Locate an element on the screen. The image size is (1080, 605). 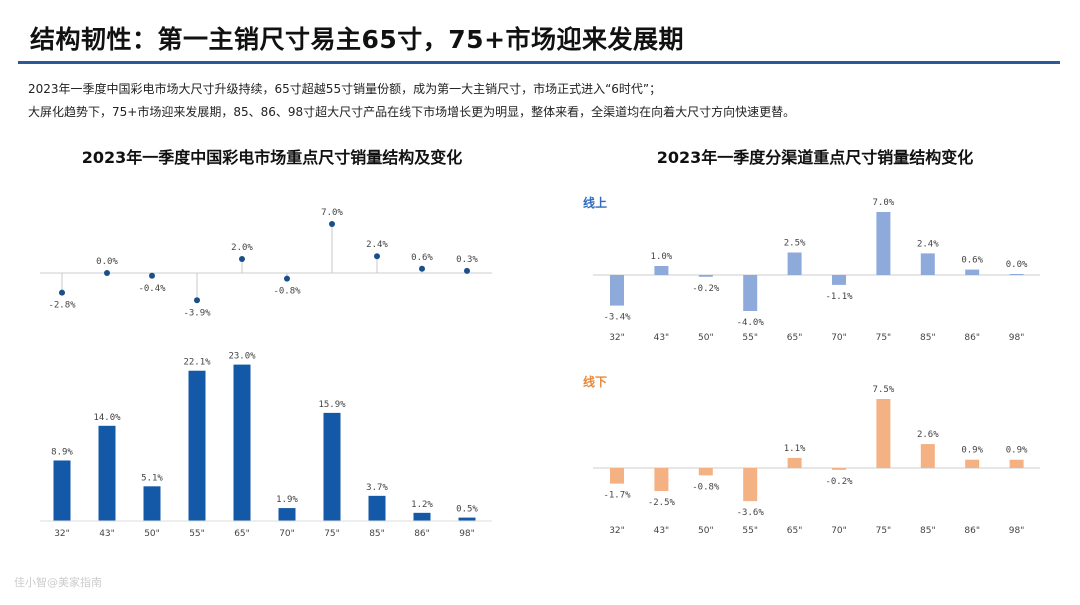
share-bar-label: 3.7% is located at coordinates (377, 488).